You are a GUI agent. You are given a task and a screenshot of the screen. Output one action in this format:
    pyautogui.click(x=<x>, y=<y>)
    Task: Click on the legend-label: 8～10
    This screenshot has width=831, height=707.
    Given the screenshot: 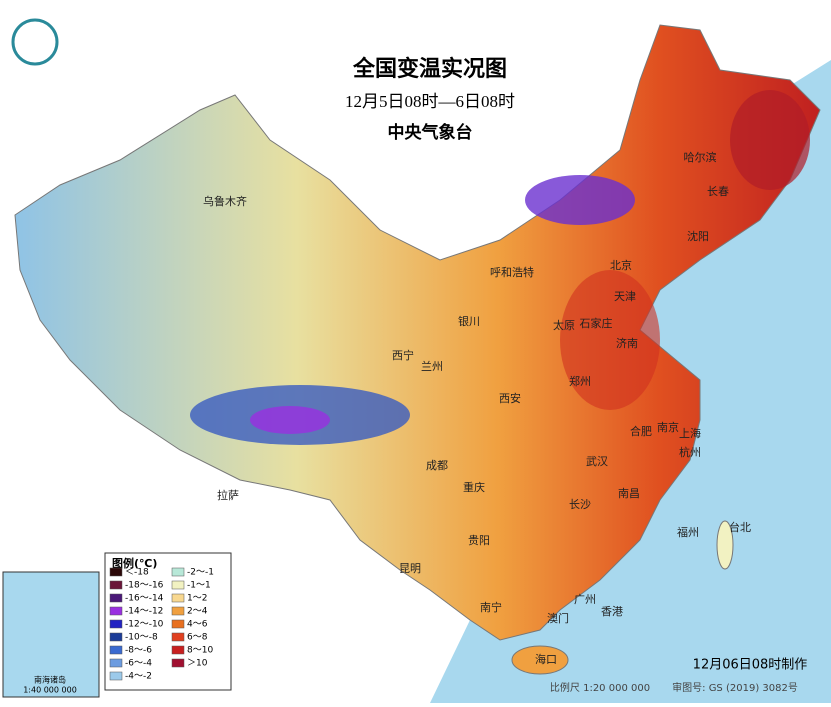 What is the action you would take?
    pyautogui.click(x=200, y=651)
    